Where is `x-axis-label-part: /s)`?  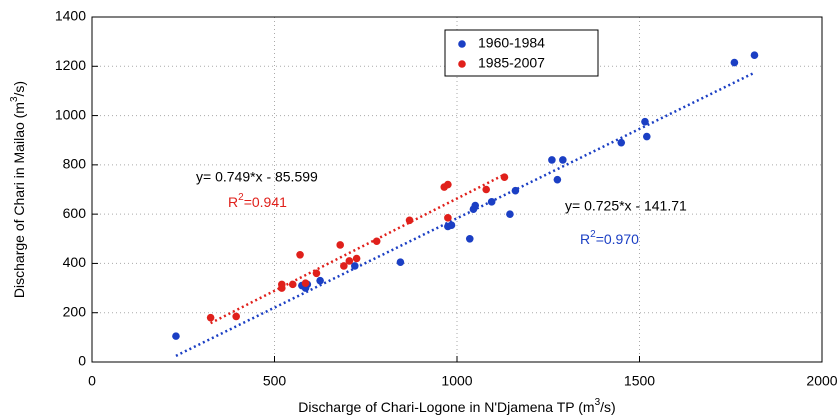
x-axis-label-part: /s) is located at coordinates (608, 407).